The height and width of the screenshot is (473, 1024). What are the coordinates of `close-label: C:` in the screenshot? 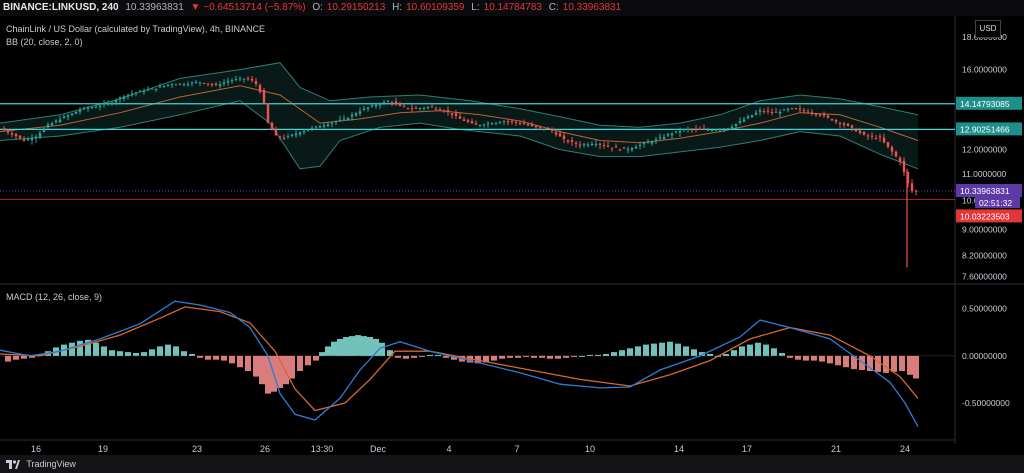 It's located at (553, 7).